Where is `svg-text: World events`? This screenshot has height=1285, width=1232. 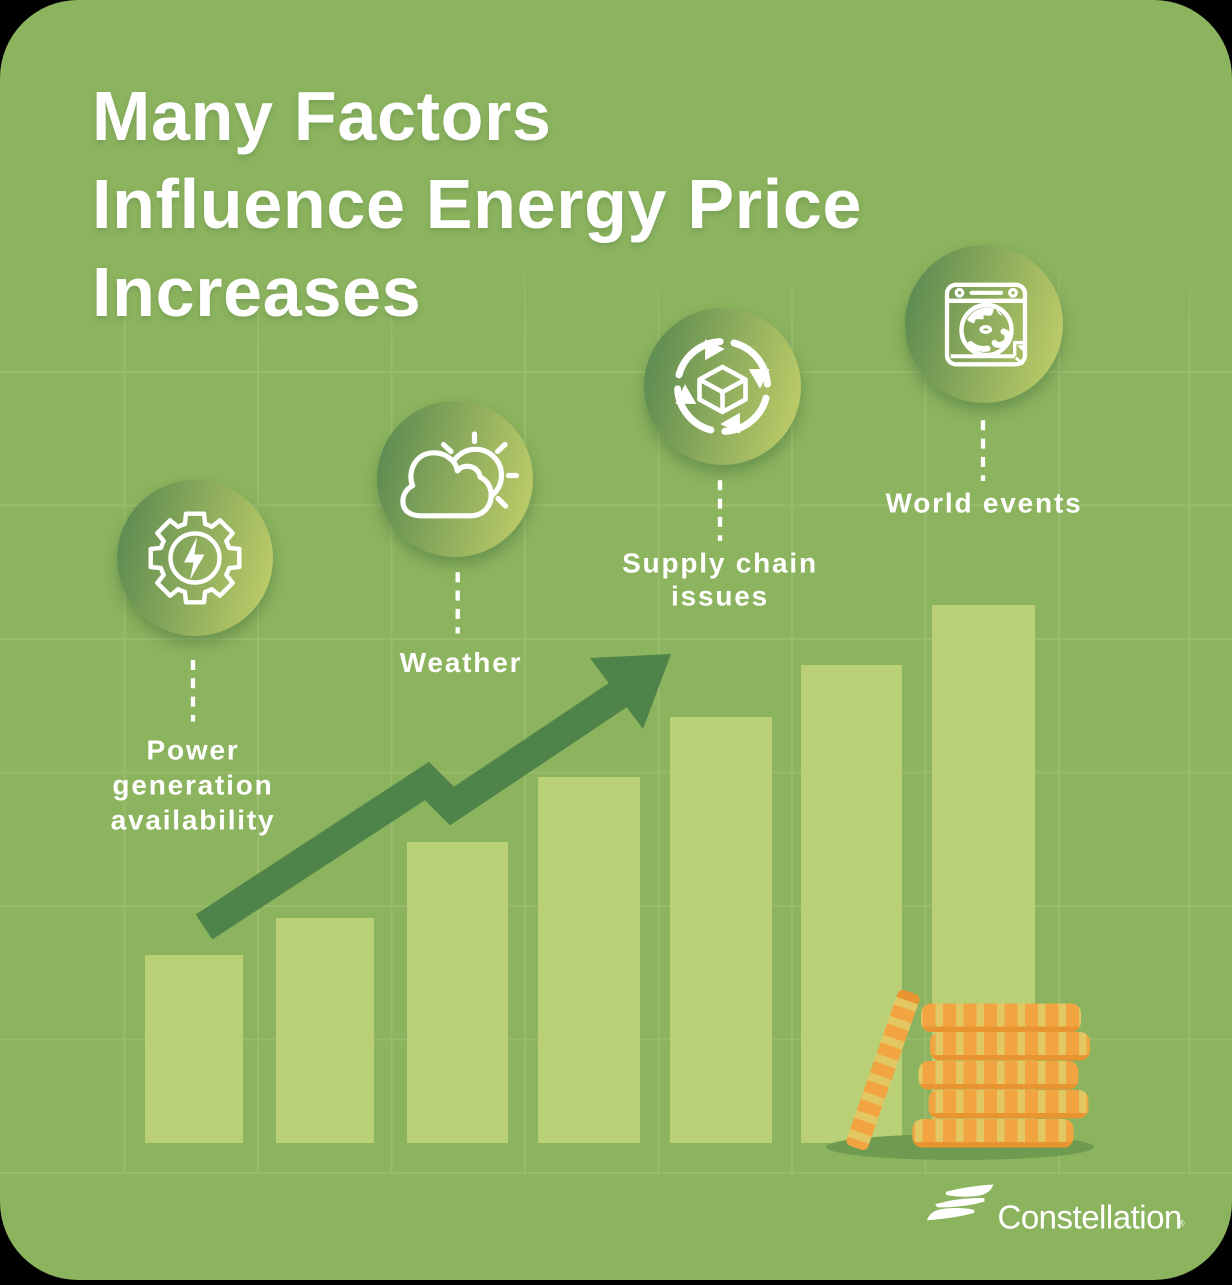
svg-text: World events is located at coordinates (984, 502).